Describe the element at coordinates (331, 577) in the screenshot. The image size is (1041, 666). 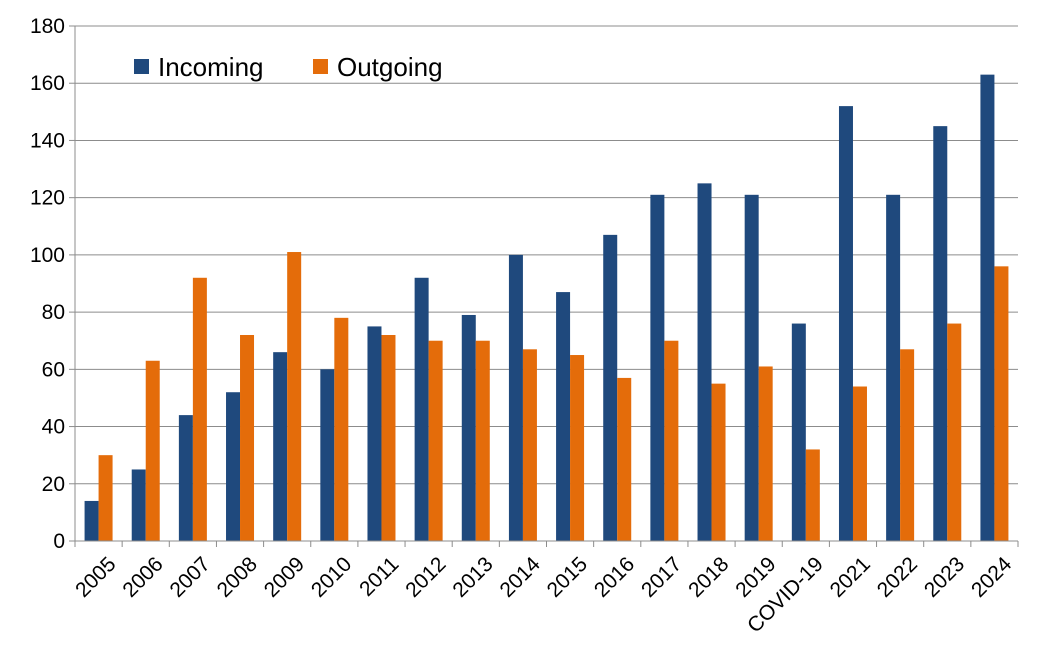
I see `x-tick-label: 2010` at that location.